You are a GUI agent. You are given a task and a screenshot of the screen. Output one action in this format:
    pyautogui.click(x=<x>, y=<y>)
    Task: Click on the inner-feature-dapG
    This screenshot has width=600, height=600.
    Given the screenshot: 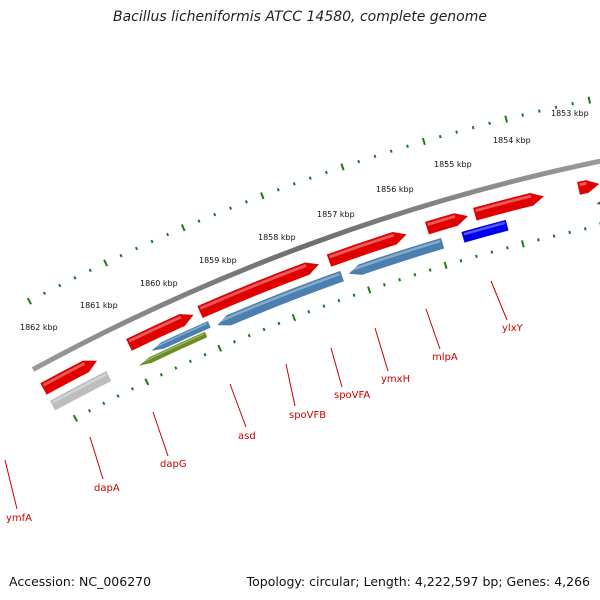 What is the action you would take?
    pyautogui.click(x=280, y=298)
    